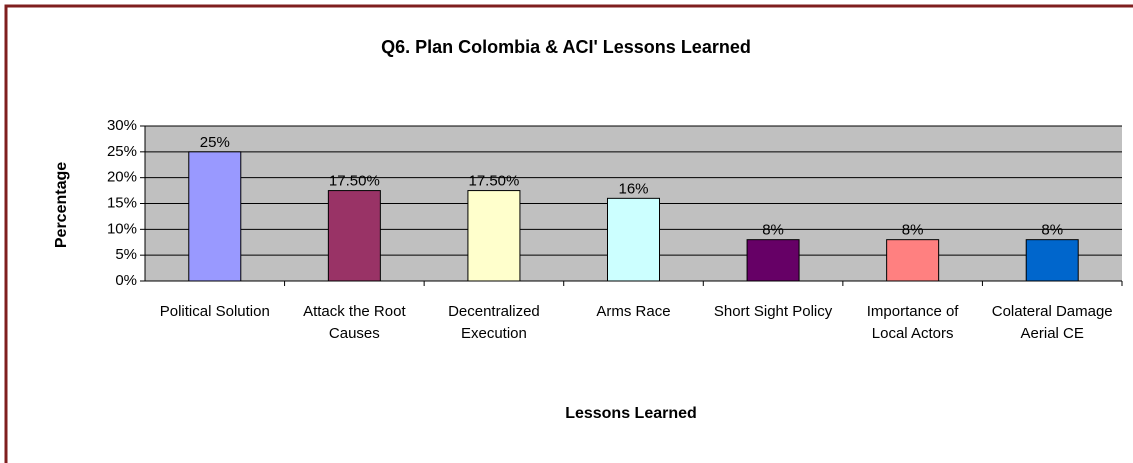 The height and width of the screenshot is (463, 1133). I want to click on value-label: 25%, so click(215, 142).